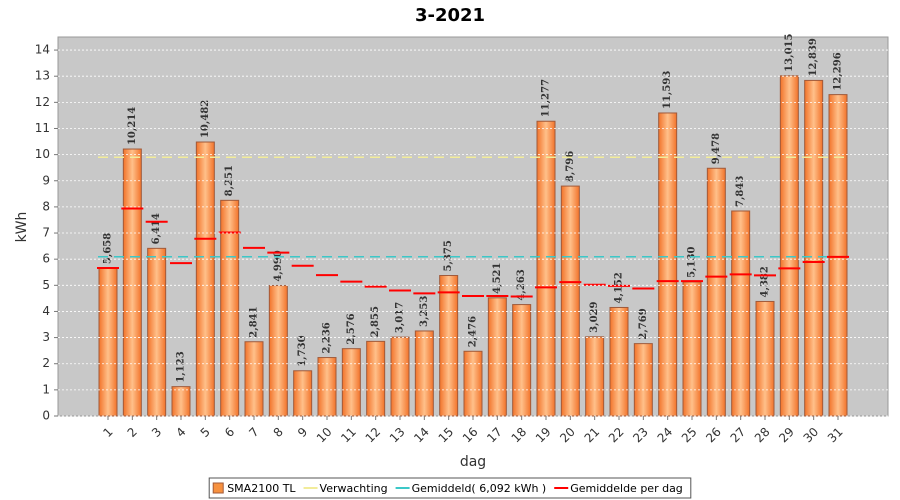 The image size is (900, 500). Describe the element at coordinates (397, 435) in the screenshot. I see `x-tick-label: 13` at that location.